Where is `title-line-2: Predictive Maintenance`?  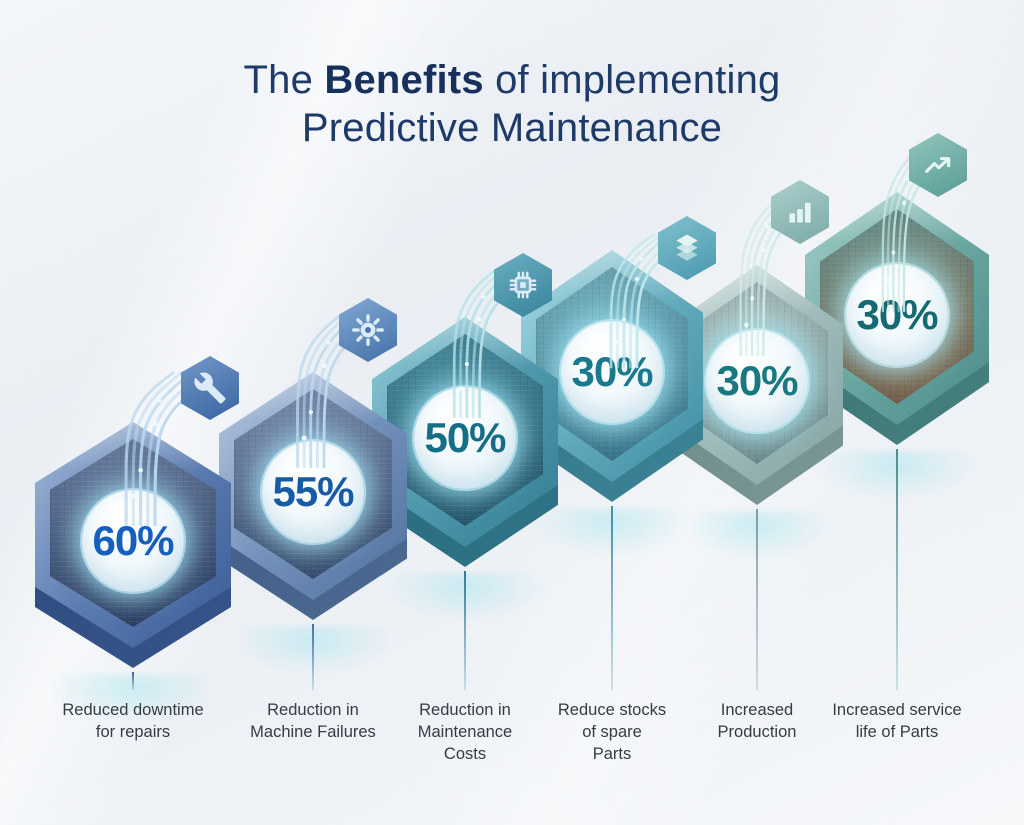
title-line-2: Predictive Maintenance is located at coordinates (512, 128).